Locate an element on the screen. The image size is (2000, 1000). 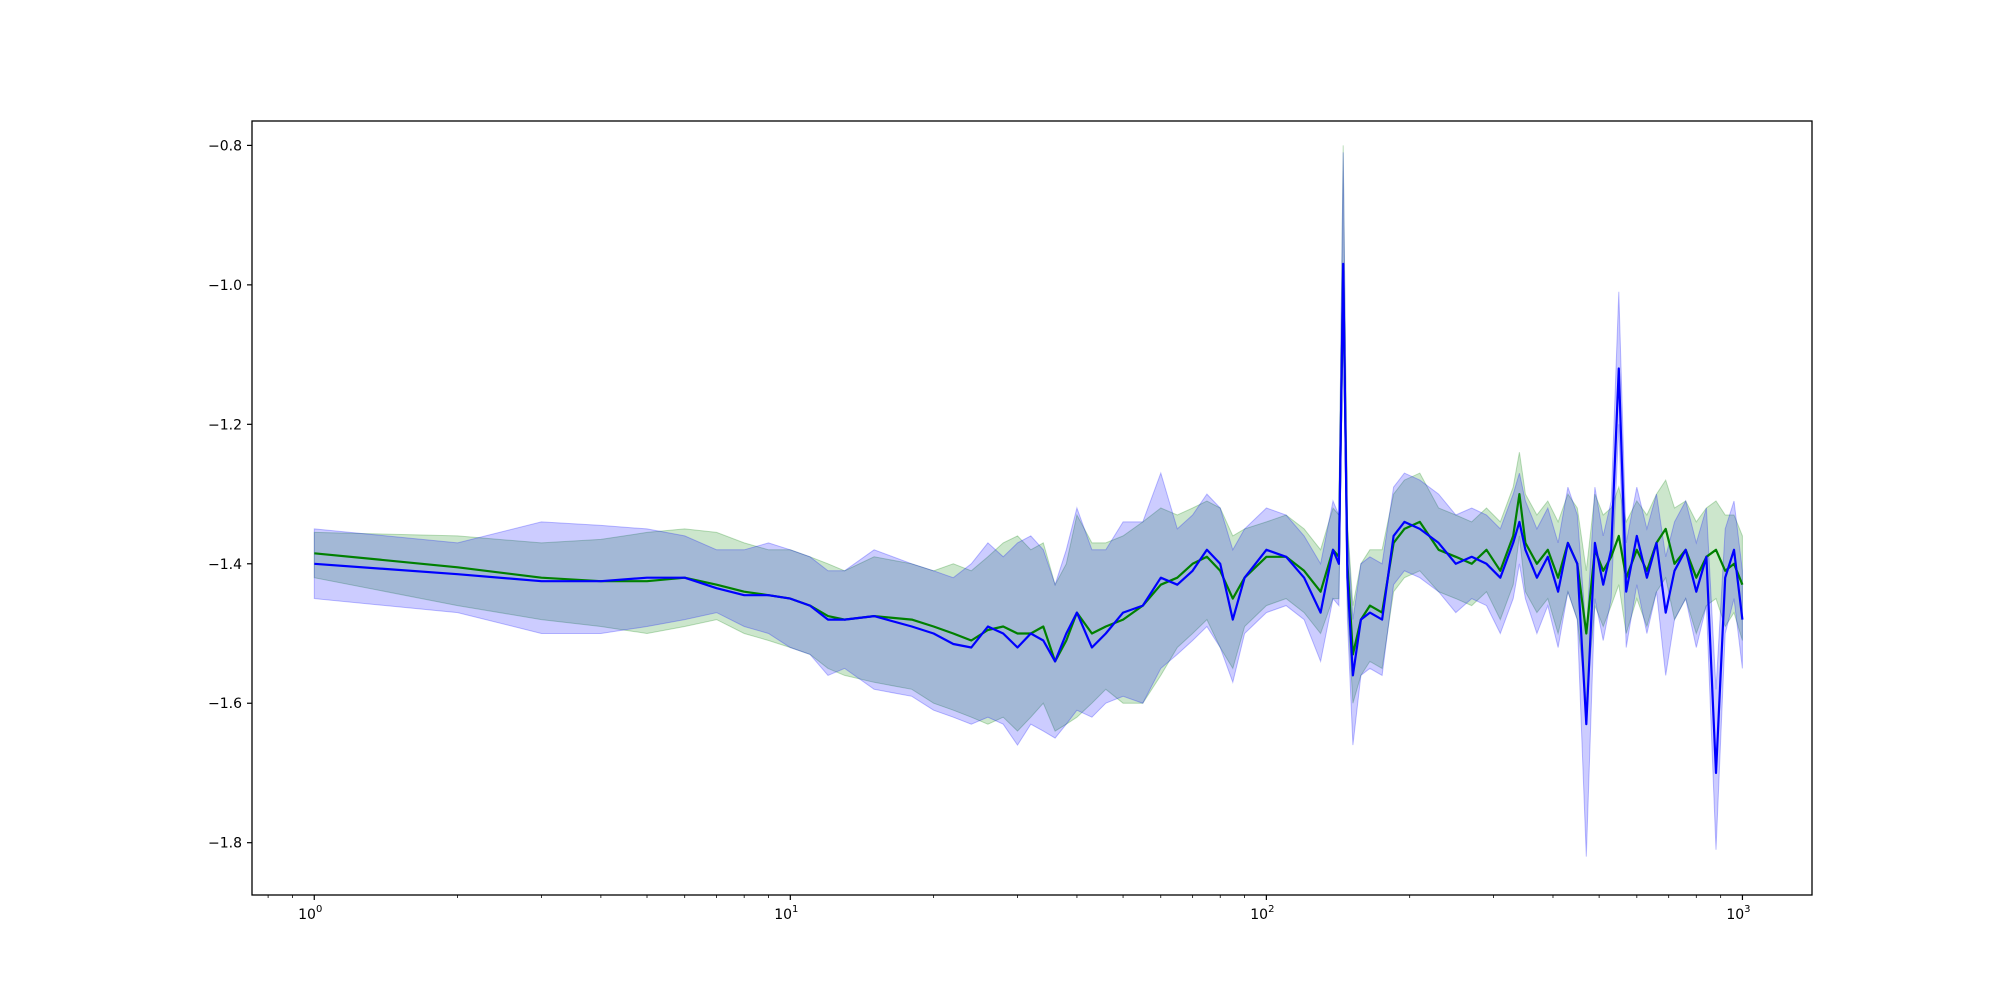
y-axis: −0.8 −1.0 −1.2 −1.4 −1.6 −1.8 is located at coordinates (230, 495).